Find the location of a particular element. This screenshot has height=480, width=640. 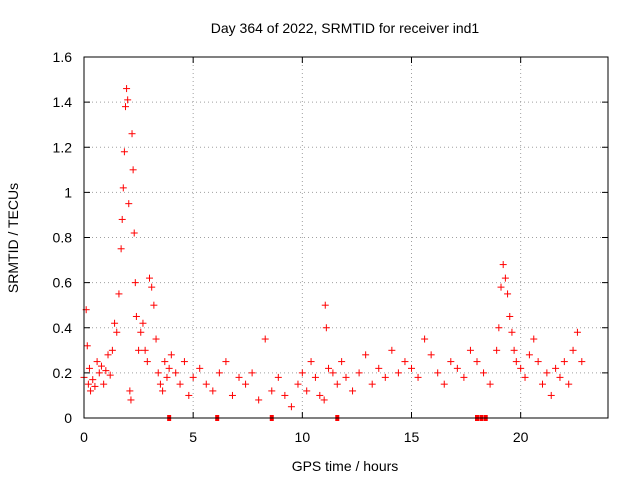

x-tick-label: 20 is located at coordinates (521, 437).